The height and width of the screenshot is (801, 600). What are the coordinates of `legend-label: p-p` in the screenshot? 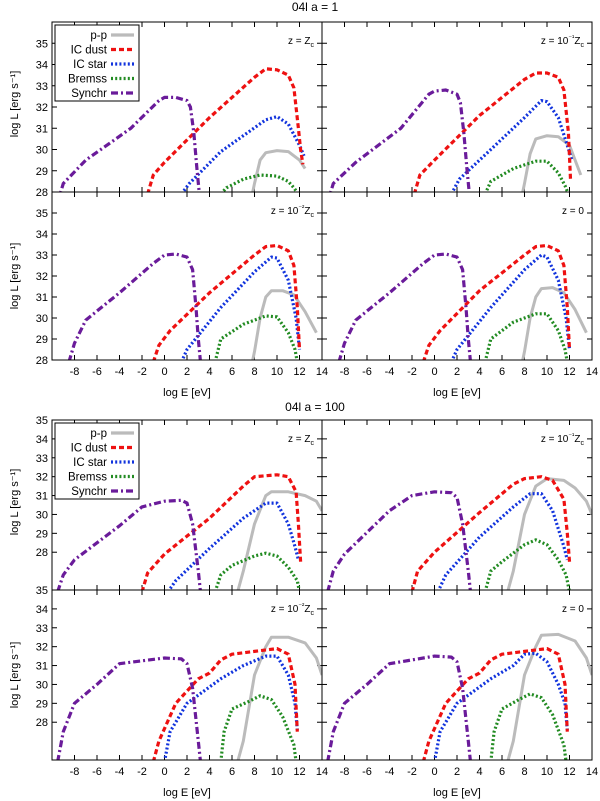 It's located at (98, 36).